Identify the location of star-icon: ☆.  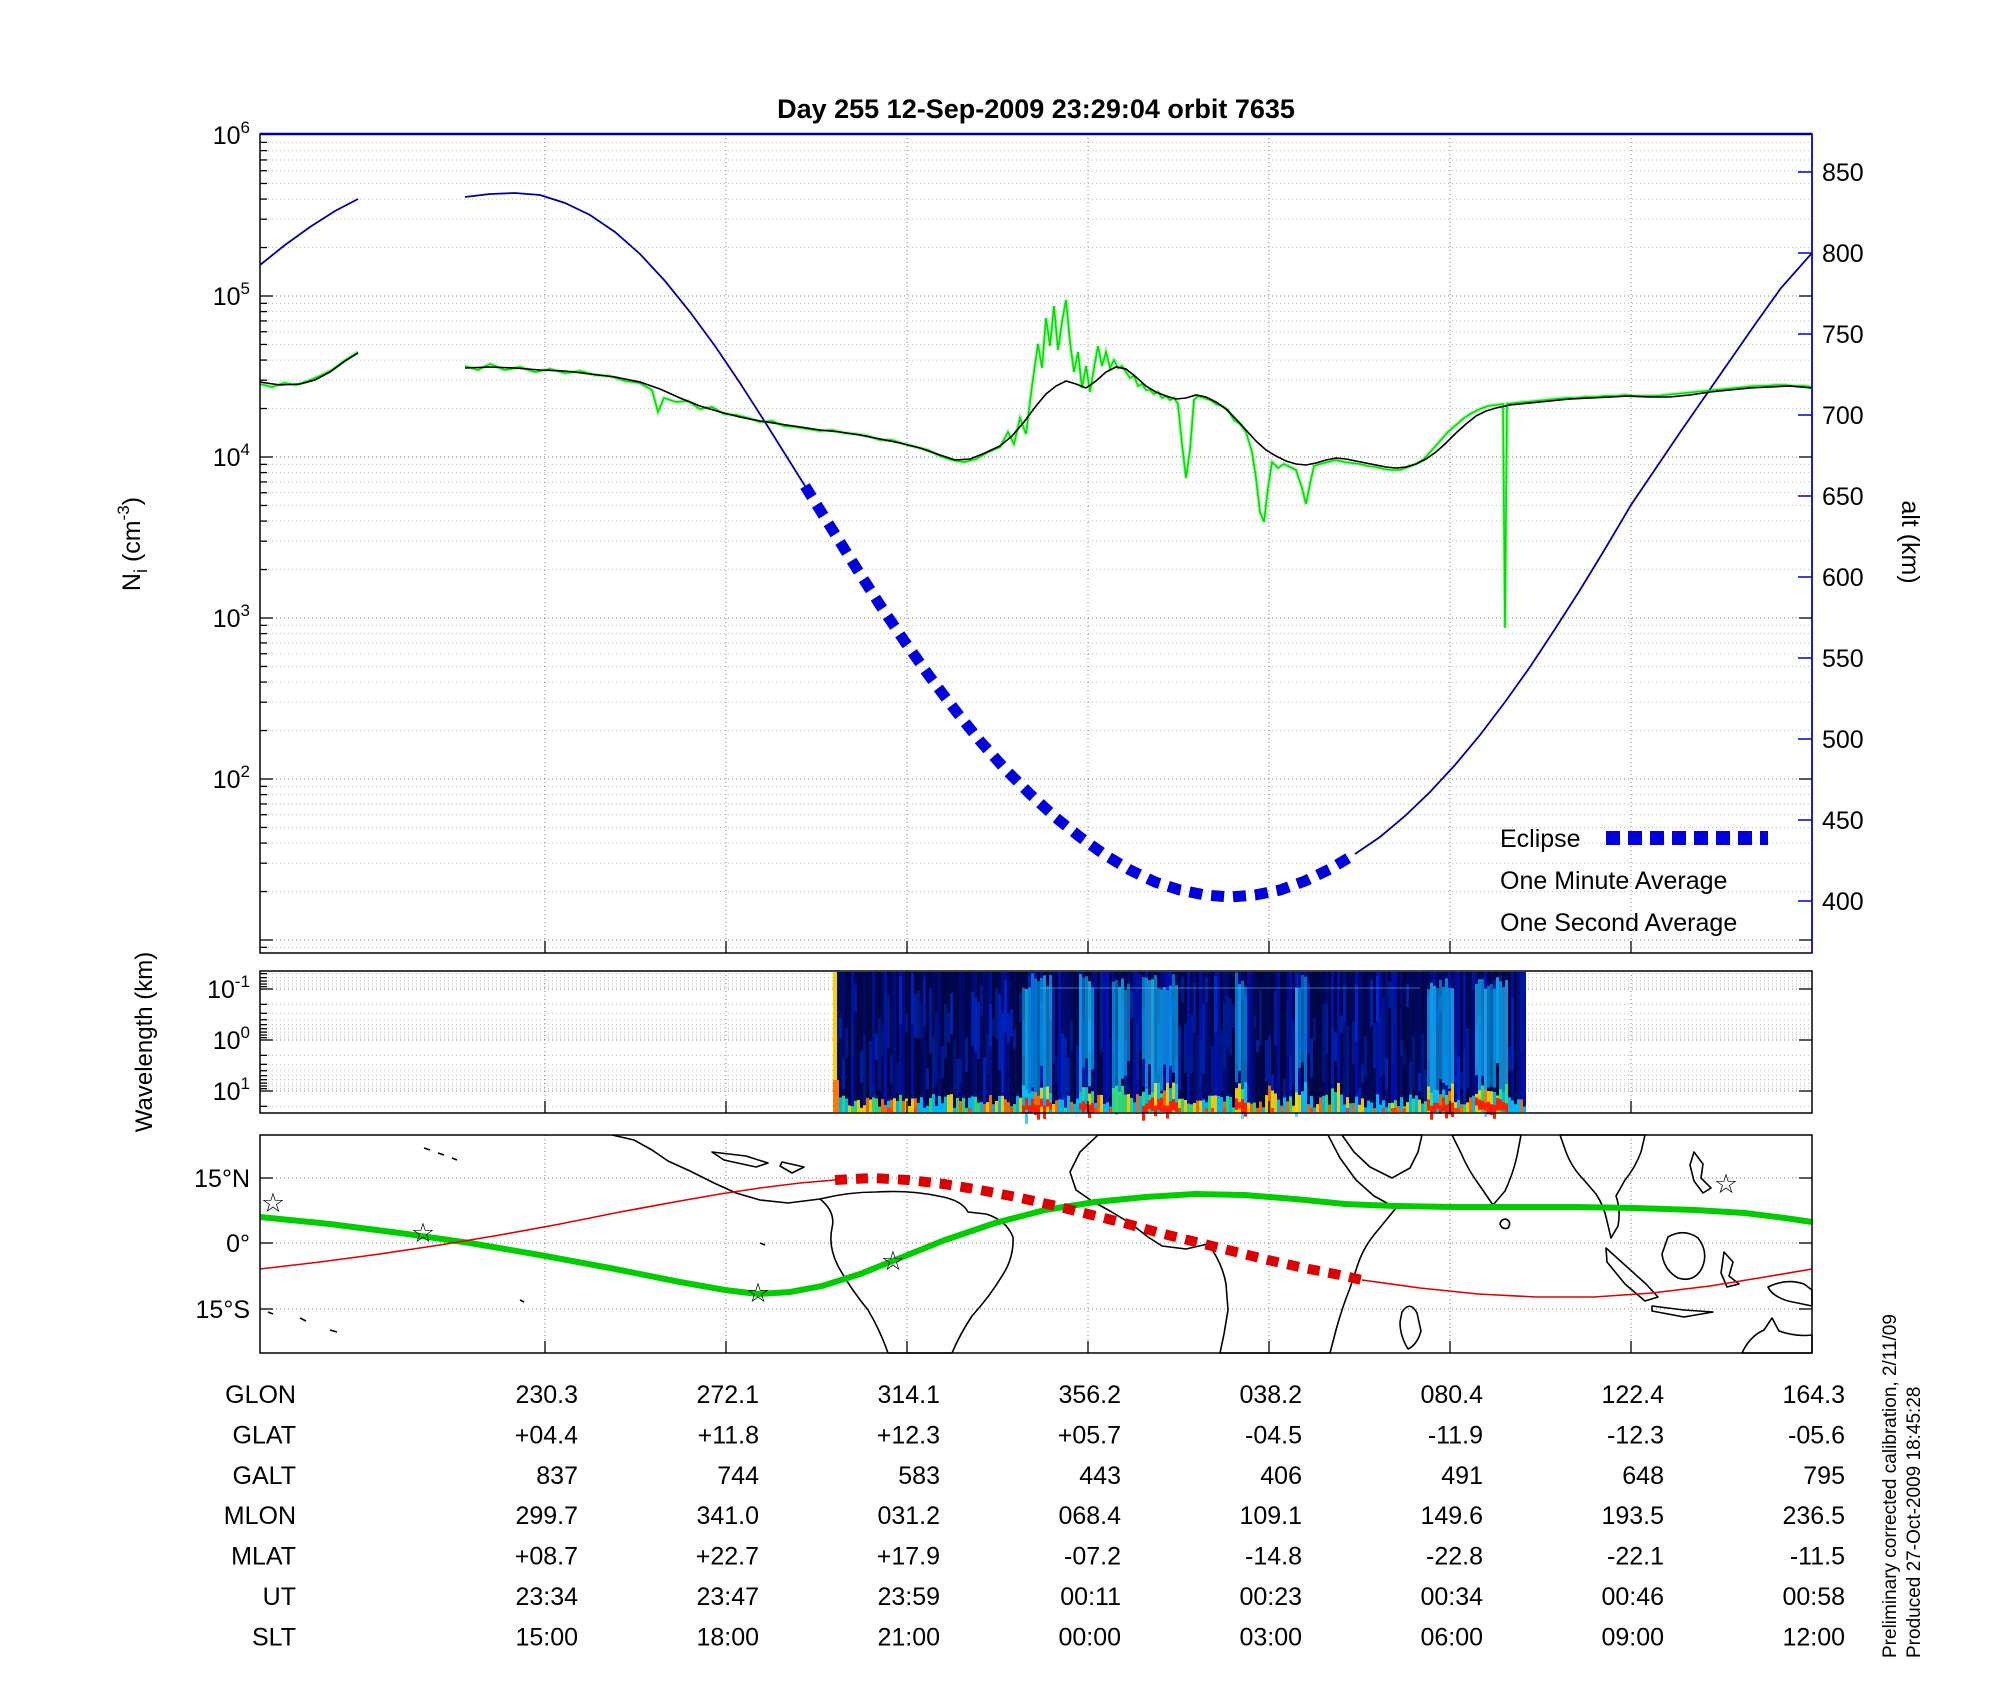
(423, 1233).